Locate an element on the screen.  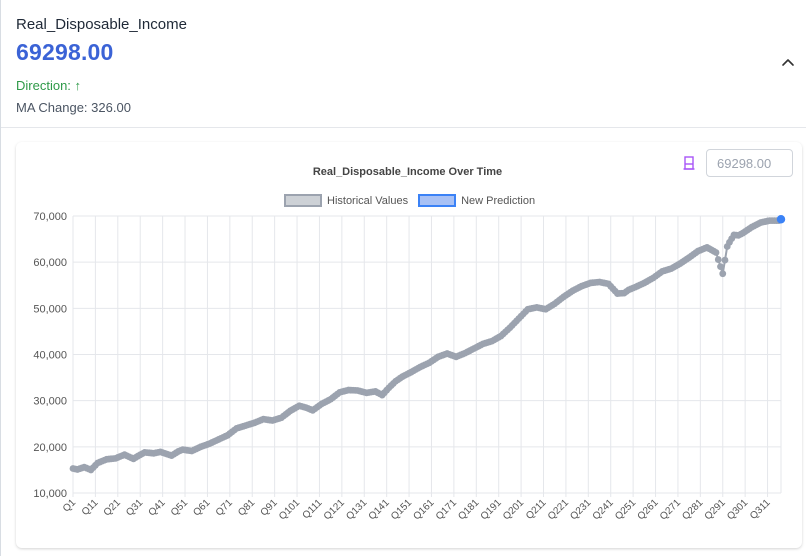
y-tick-label: 60,000 is located at coordinates (50, 263).